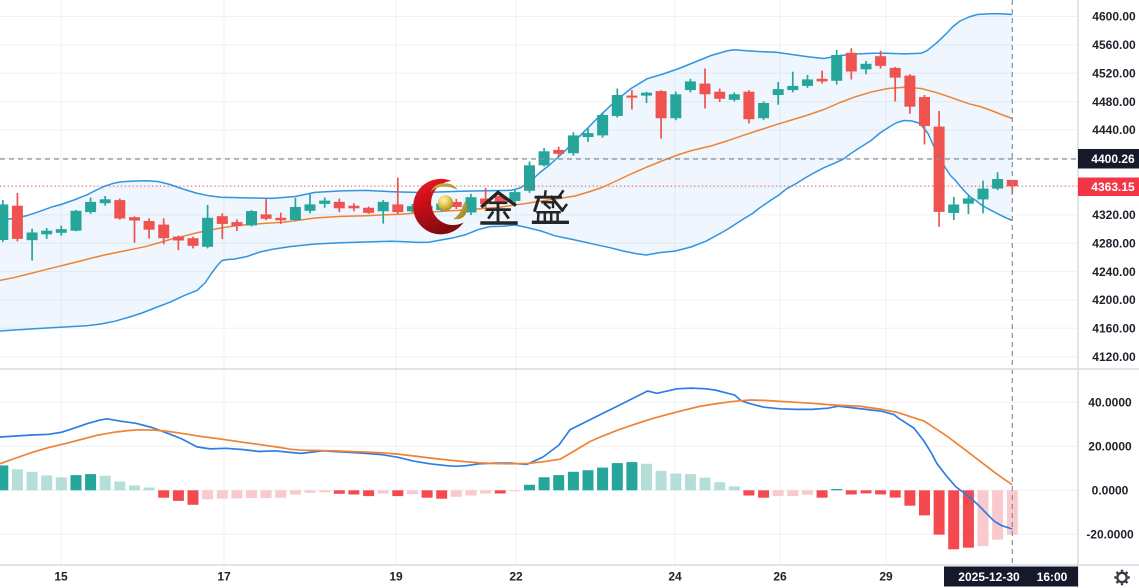 Image resolution: width=1139 pixels, height=588 pixels. What do you see at coordinates (1114, 130) in the screenshot?
I see `svg-text: 4440.00` at bounding box center [1114, 130].